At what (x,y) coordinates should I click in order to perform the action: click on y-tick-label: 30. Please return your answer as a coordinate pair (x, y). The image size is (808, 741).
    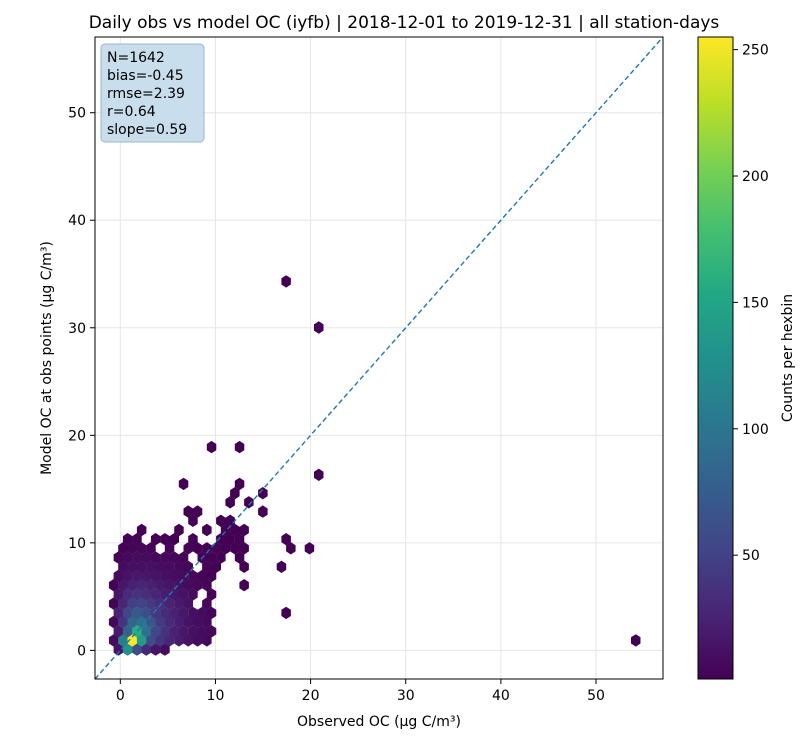
    Looking at the image, I should click on (77, 329).